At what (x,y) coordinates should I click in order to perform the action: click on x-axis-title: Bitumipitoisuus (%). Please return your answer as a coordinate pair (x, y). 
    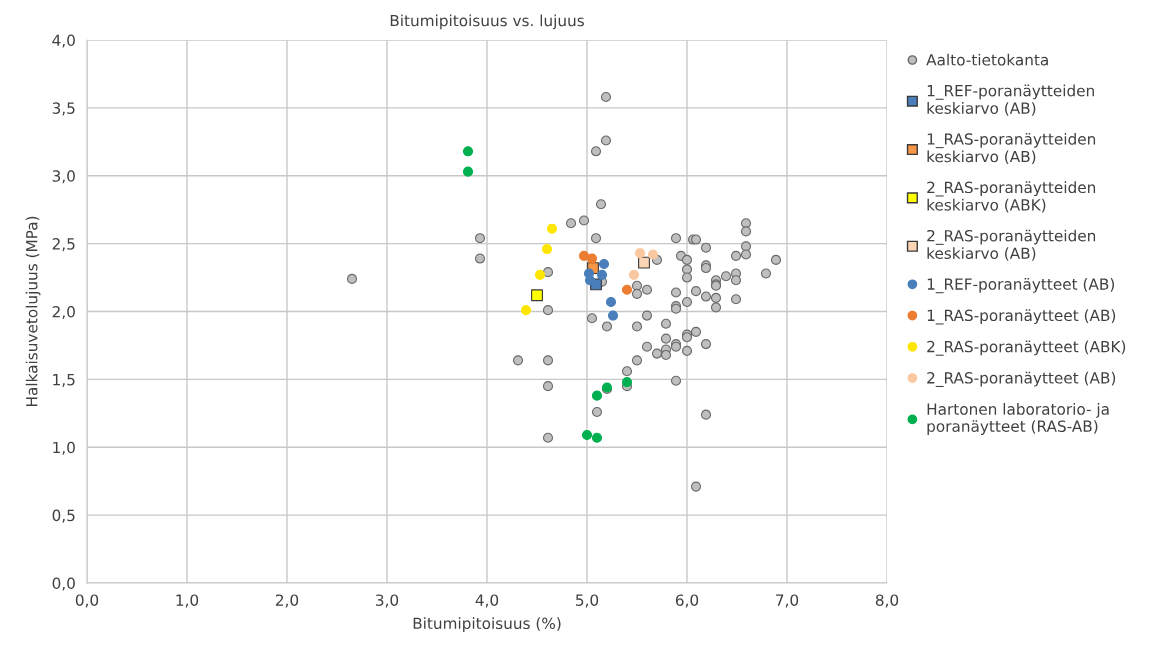
    Looking at the image, I should click on (487, 625).